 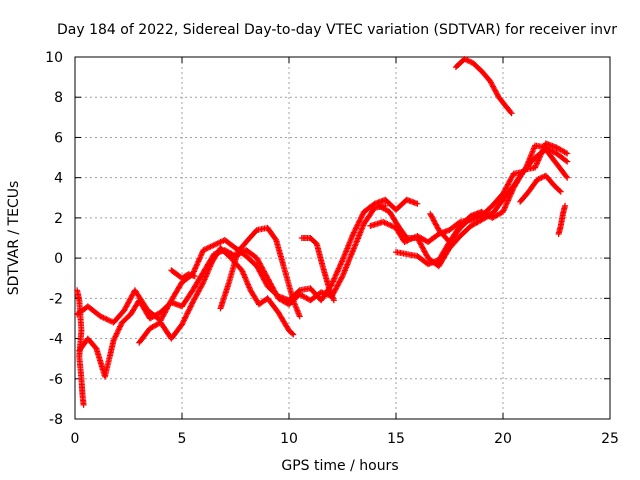 What do you see at coordinates (56, 380) in the screenshot?
I see `y-tick-label: -6` at bounding box center [56, 380].